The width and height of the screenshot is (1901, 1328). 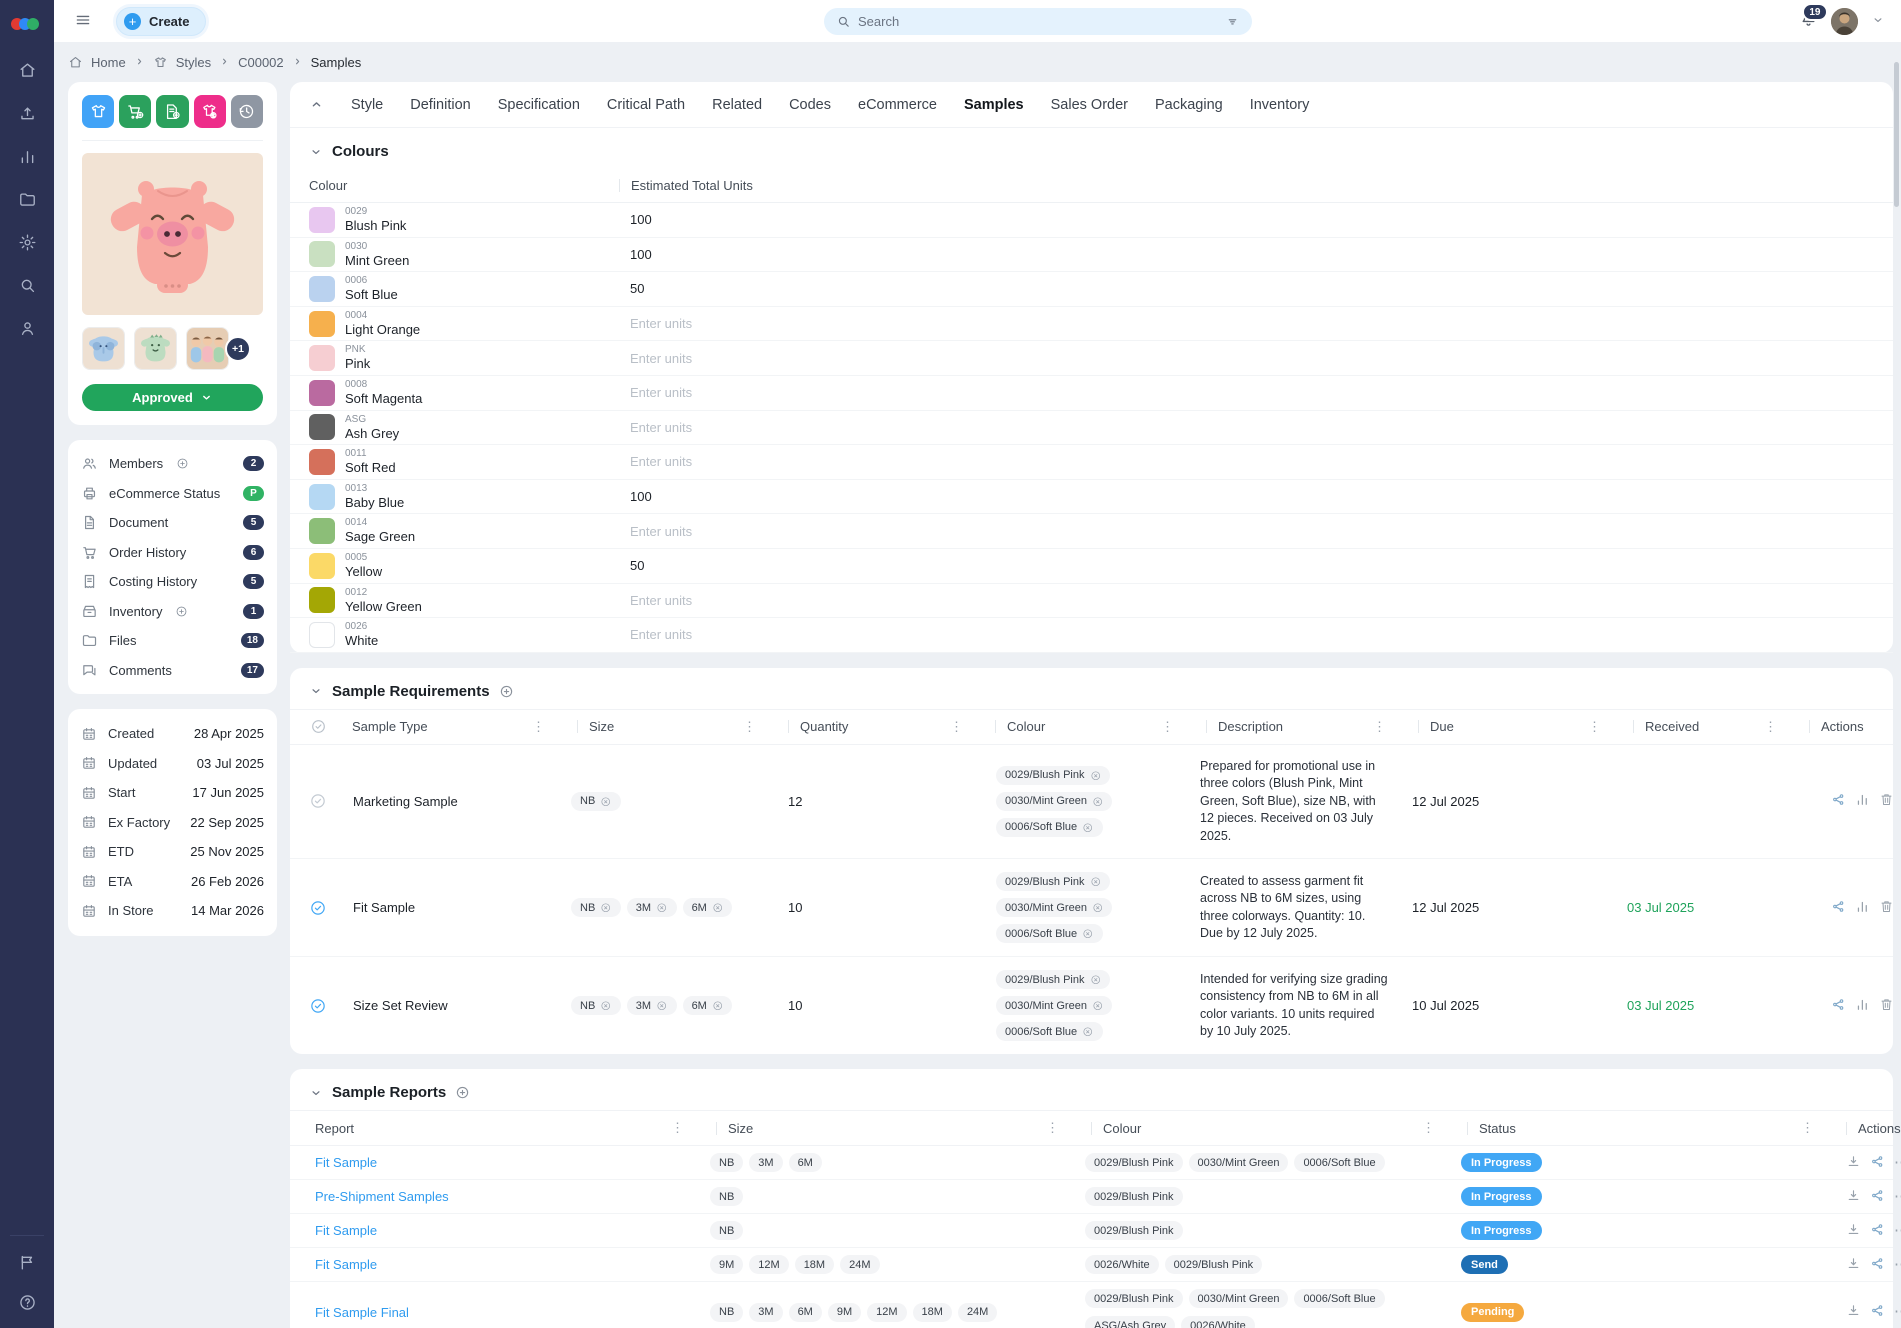 I want to click on account-menu-button, so click(x=1878, y=21).